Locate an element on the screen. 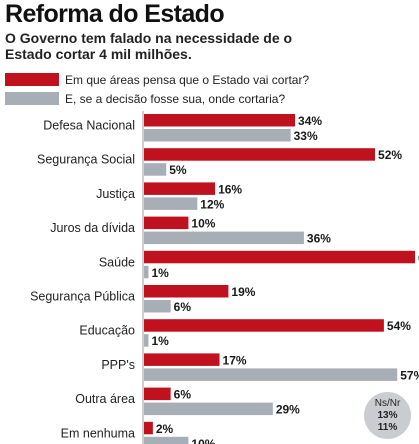 Image resolution: width=419 pixels, height=444 pixels. value-label-juros-da-divida-series-1: 10% is located at coordinates (203, 224).